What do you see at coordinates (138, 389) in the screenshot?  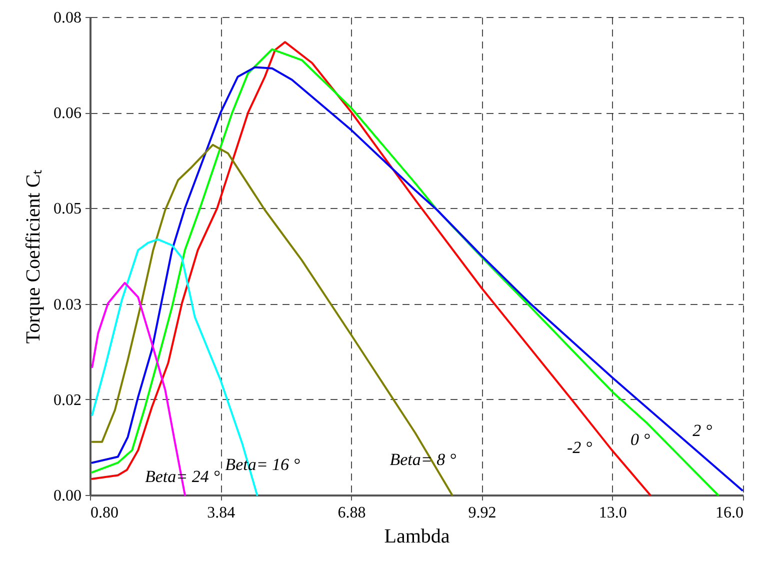 I see `line-series` at bounding box center [138, 389].